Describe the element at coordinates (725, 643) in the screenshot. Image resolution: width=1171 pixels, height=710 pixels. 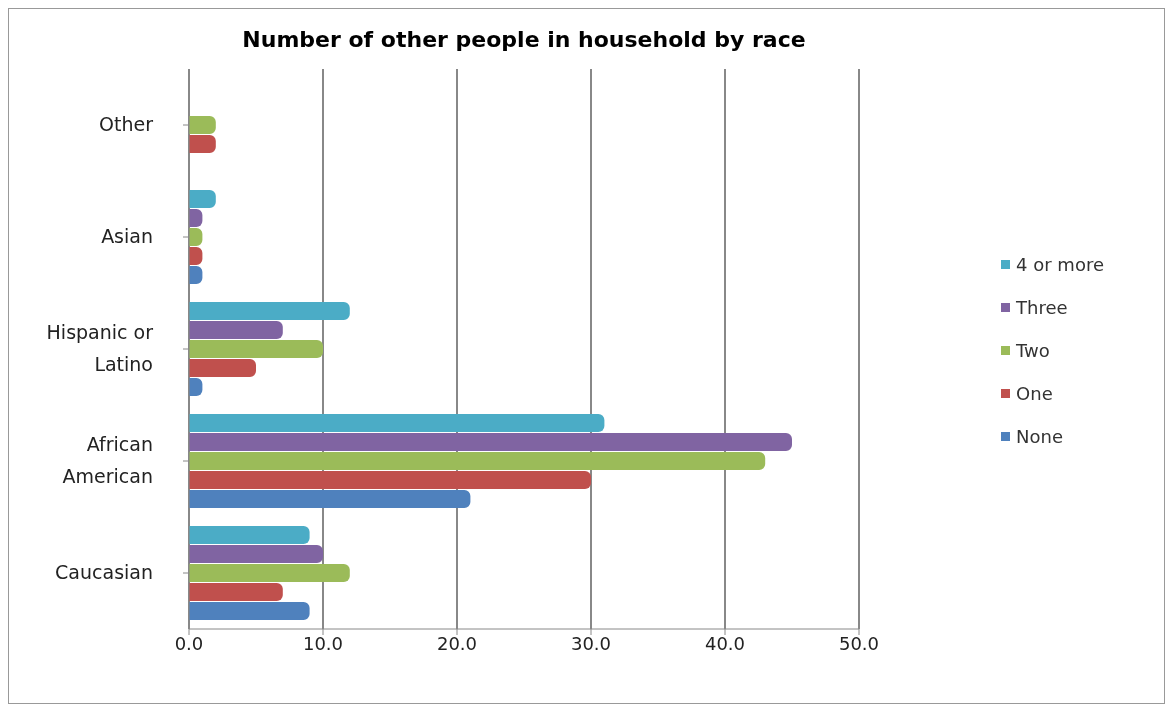
I see `x-tick-label: 40.0` at that location.